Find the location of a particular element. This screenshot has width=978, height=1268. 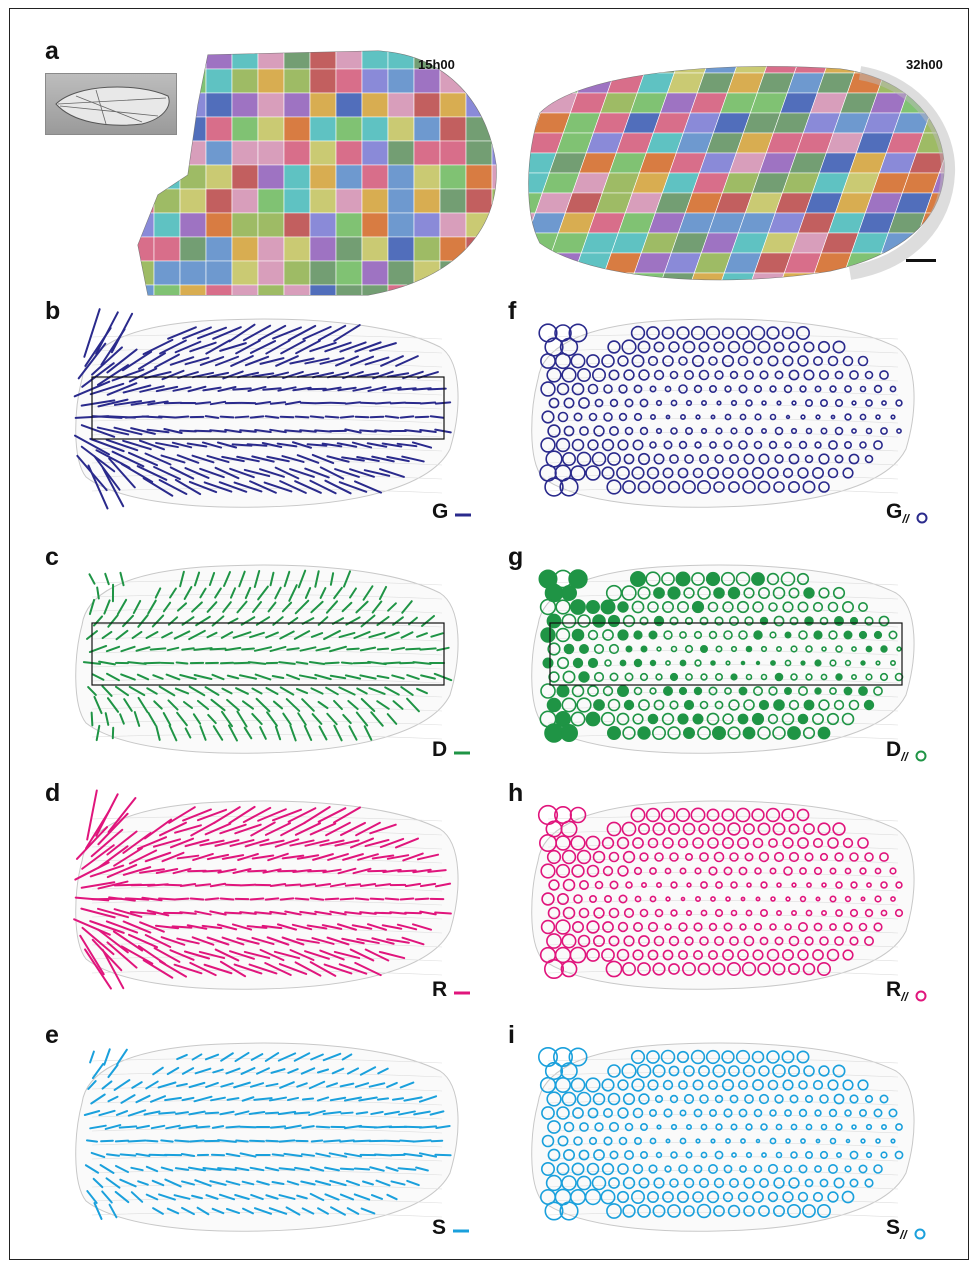

wing-photo-inset is located at coordinates (111, 104).